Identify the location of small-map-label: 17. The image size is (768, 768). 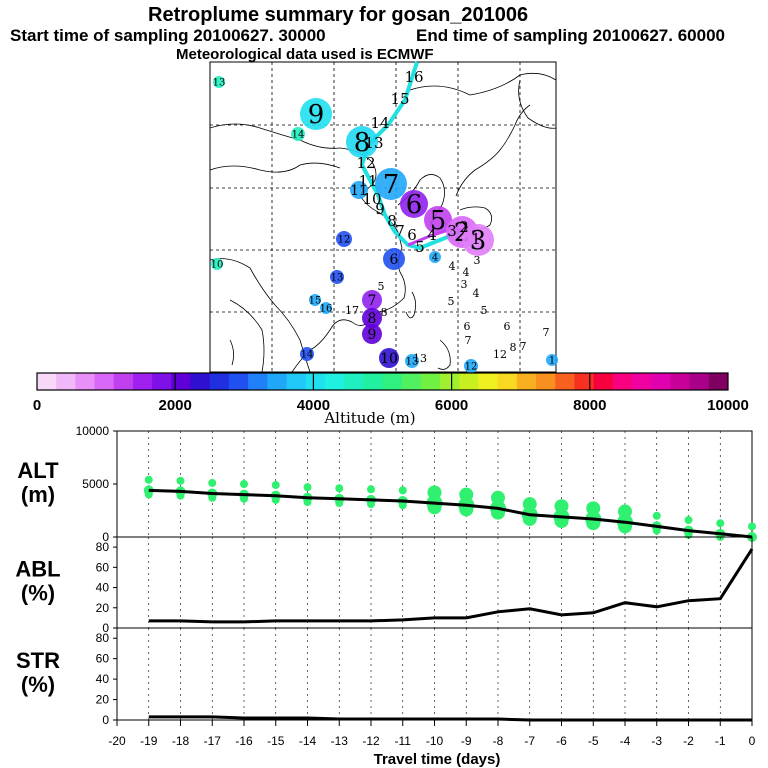
(352, 310).